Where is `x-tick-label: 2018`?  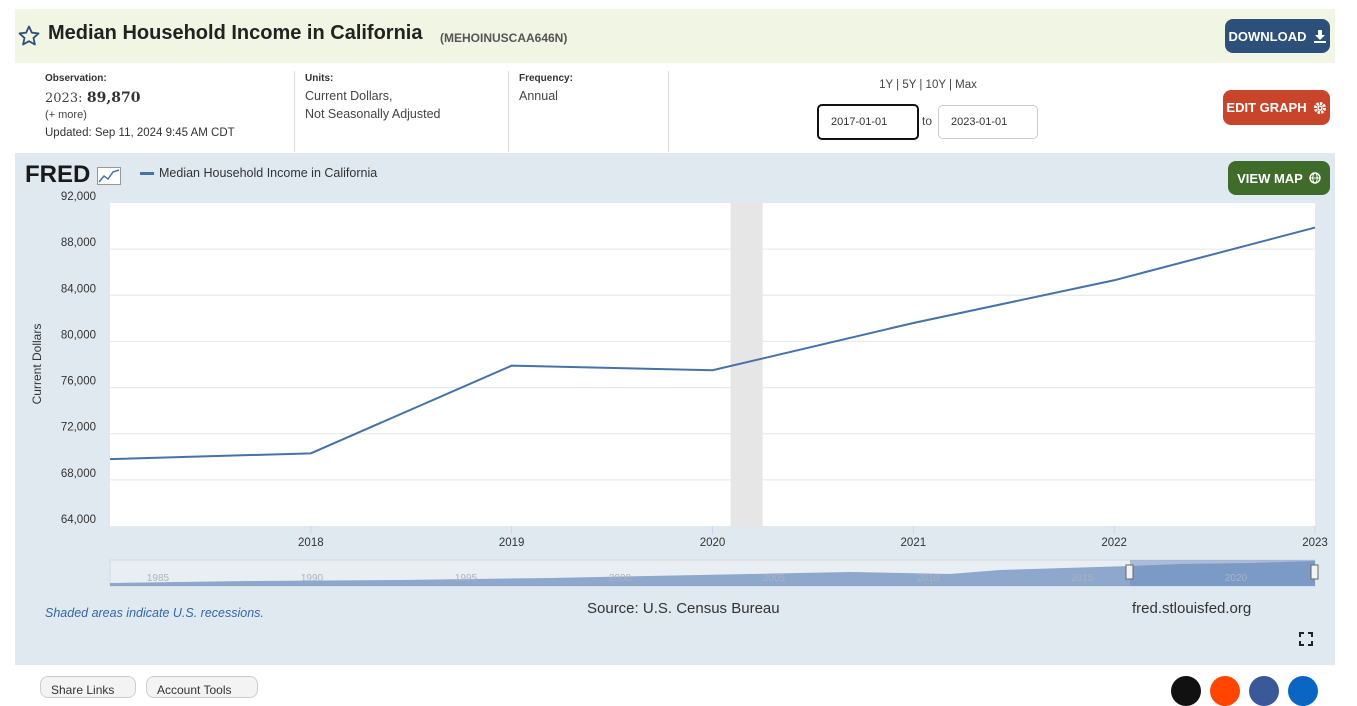 x-tick-label: 2018 is located at coordinates (311, 543).